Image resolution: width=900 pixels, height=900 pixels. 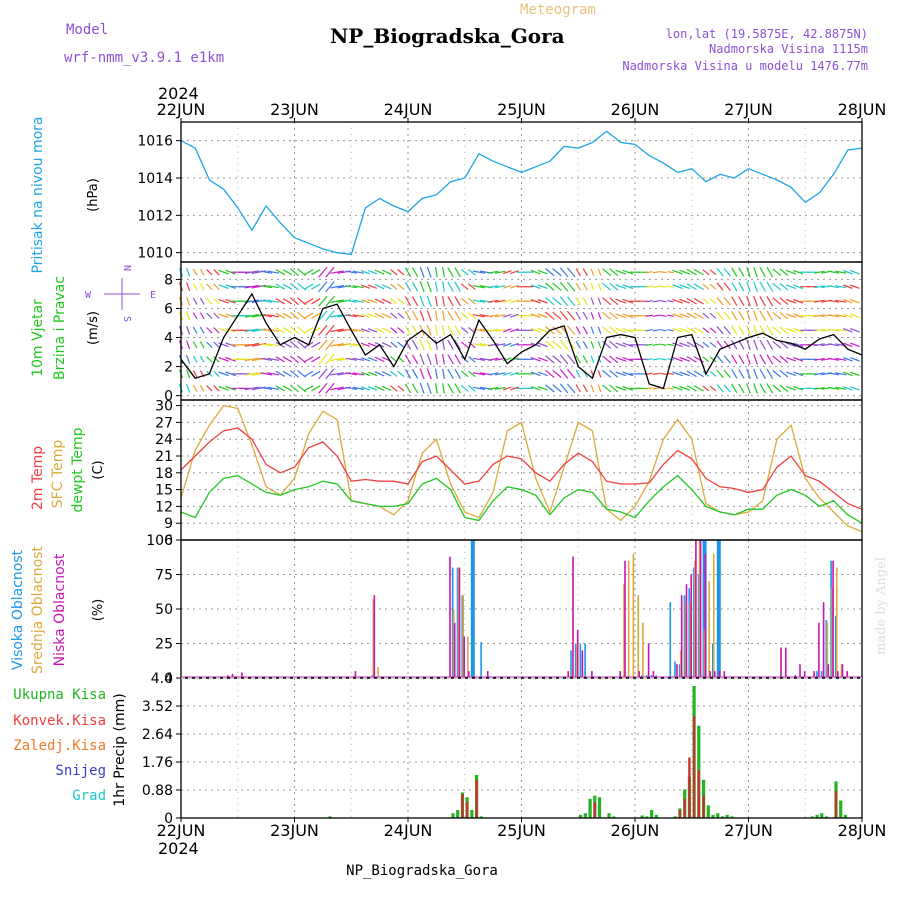 What do you see at coordinates (294, 109) in the screenshot?
I see `x-tick-label-top: 23JUN` at bounding box center [294, 109].